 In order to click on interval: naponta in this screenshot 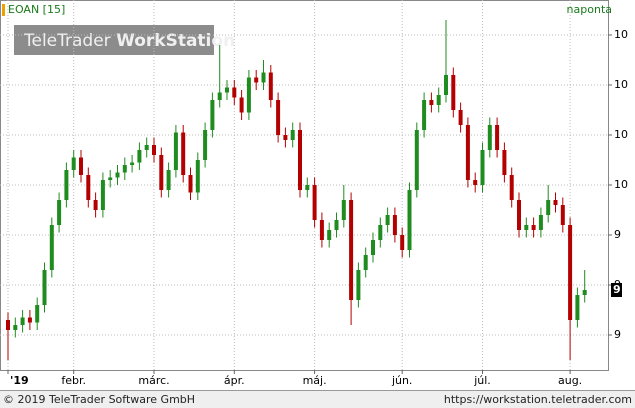, I will do `click(589, 9)`.